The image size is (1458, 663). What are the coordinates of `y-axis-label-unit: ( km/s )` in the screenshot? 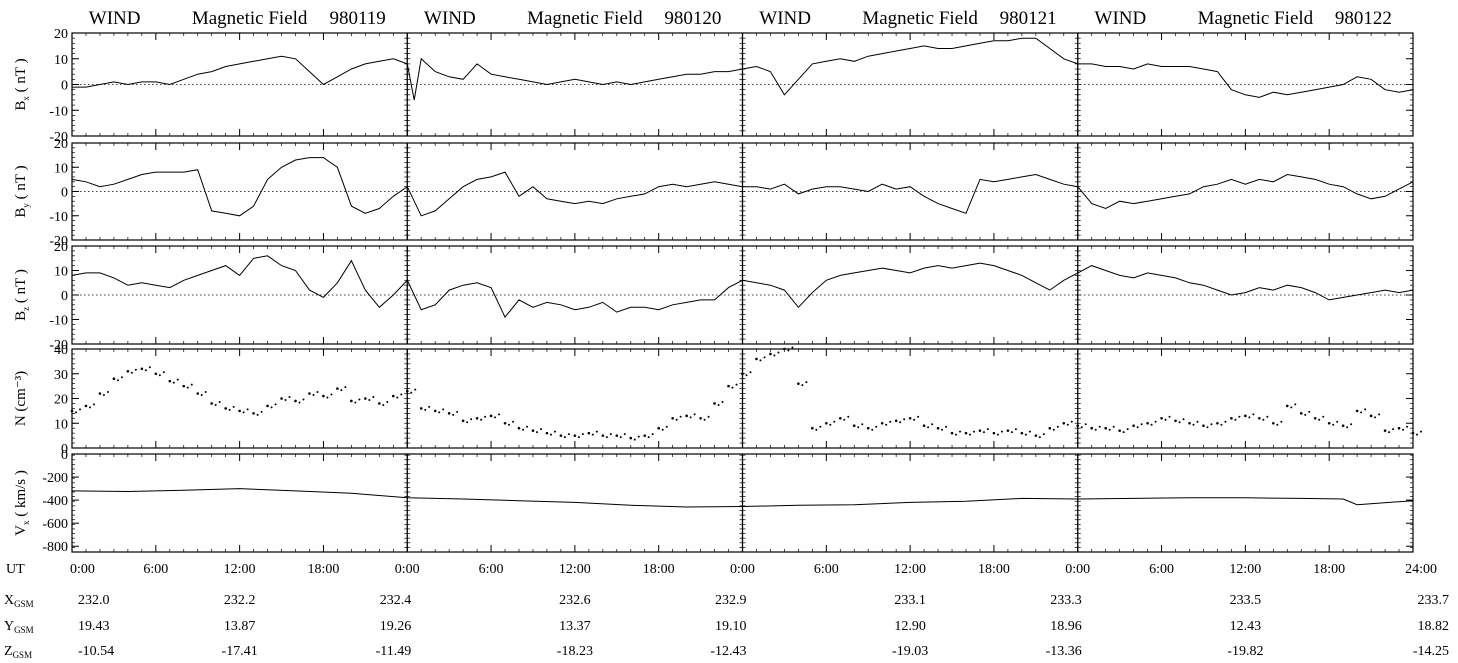 It's located at (21, 495).